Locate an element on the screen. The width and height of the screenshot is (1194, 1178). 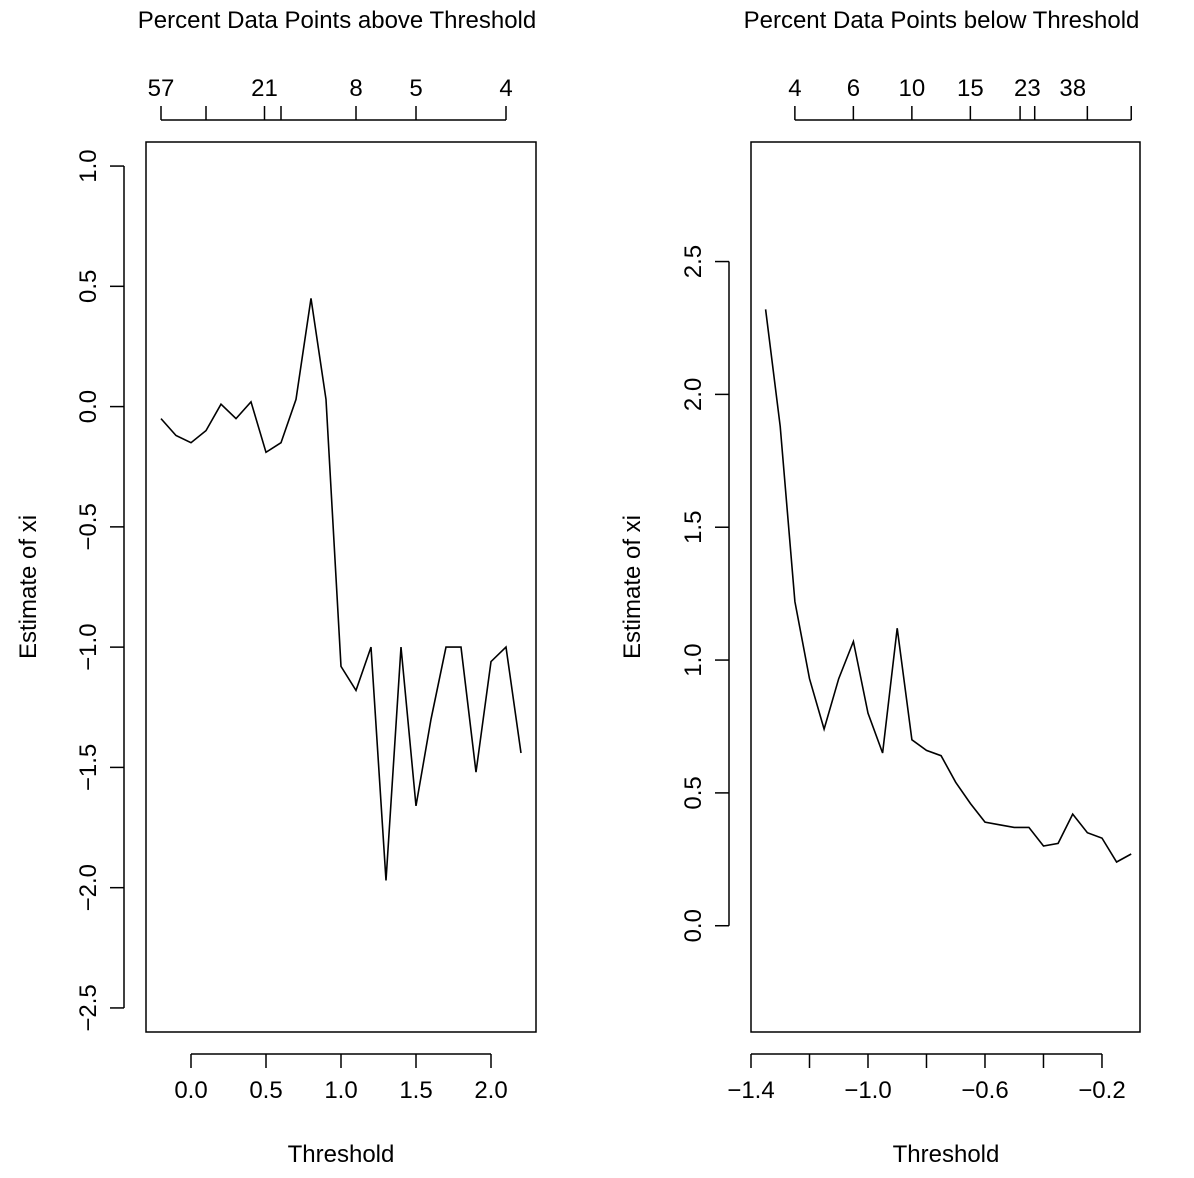
panel2-y-tick-label: 2.5 is located at coordinates (693, 261).